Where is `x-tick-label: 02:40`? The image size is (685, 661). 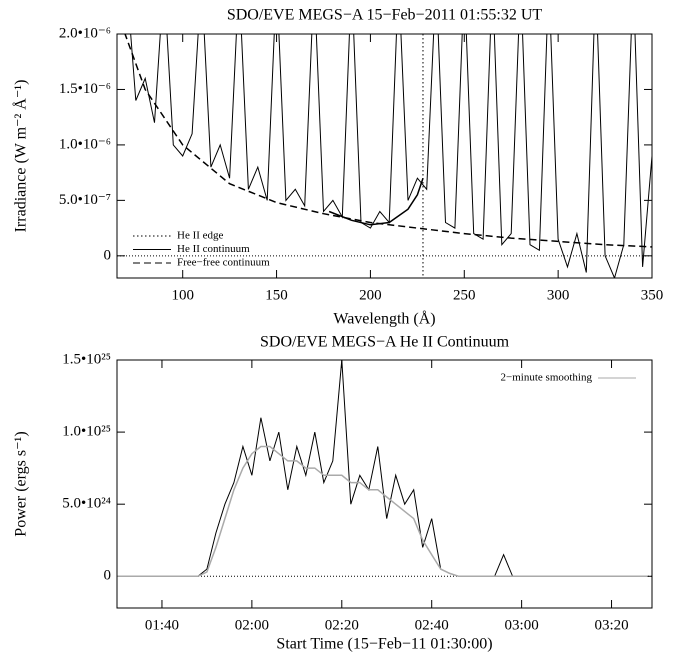 x-tick-label: 02:40 is located at coordinates (432, 625).